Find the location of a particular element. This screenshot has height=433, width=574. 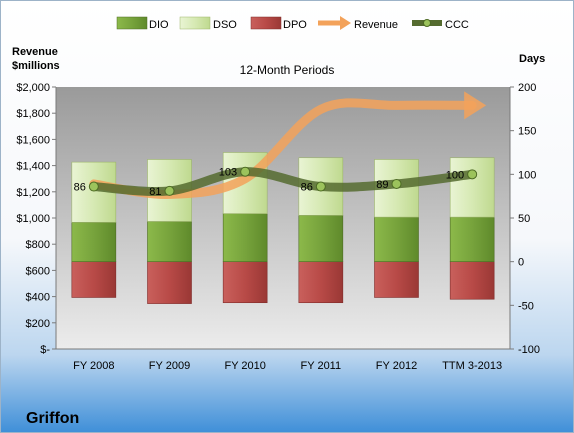

legend-swatch-revenue-arrow is located at coordinates (345, 23).